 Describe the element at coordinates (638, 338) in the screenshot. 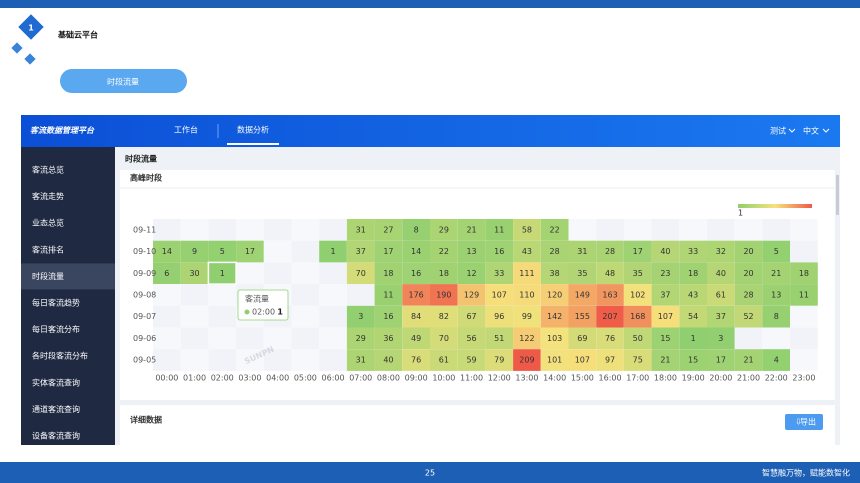

I see `cell-label: 50` at that location.